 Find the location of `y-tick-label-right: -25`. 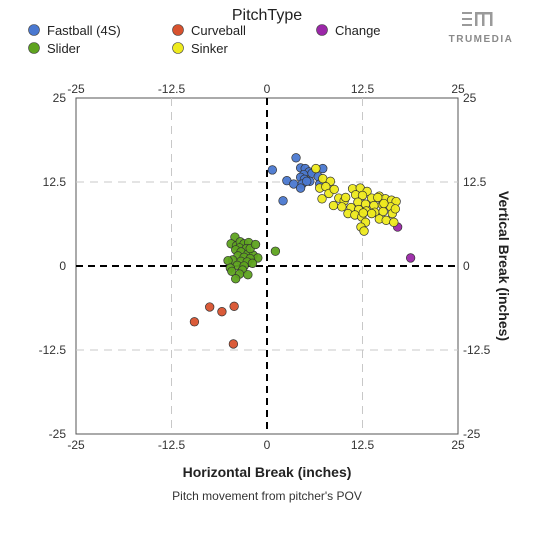

y-tick-label-right: -25 is located at coordinates (472, 434).